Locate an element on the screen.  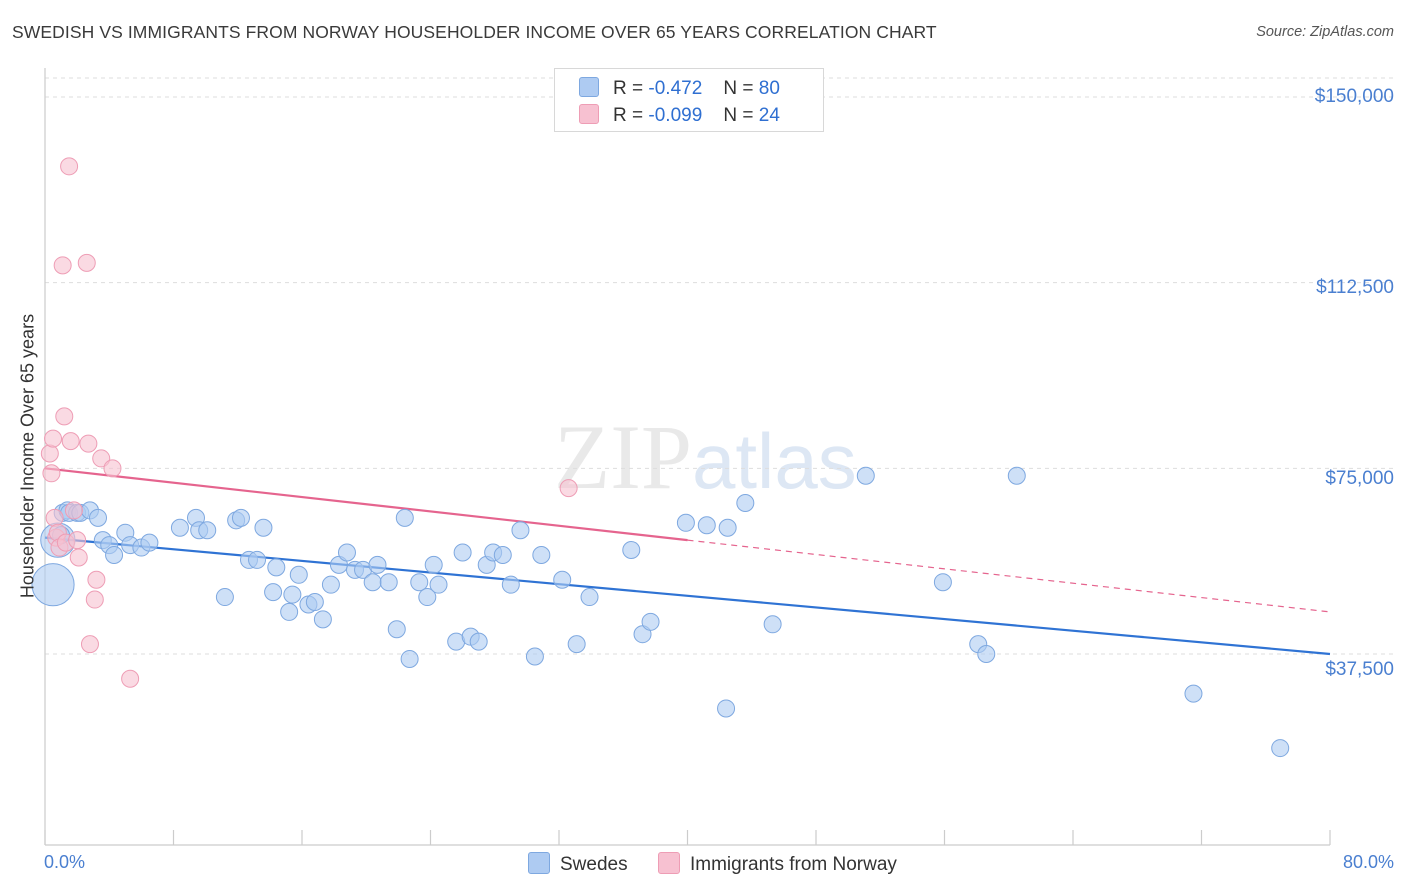
y-axis-title: Householder Income Over 65 years is located at coordinates (27, 456).